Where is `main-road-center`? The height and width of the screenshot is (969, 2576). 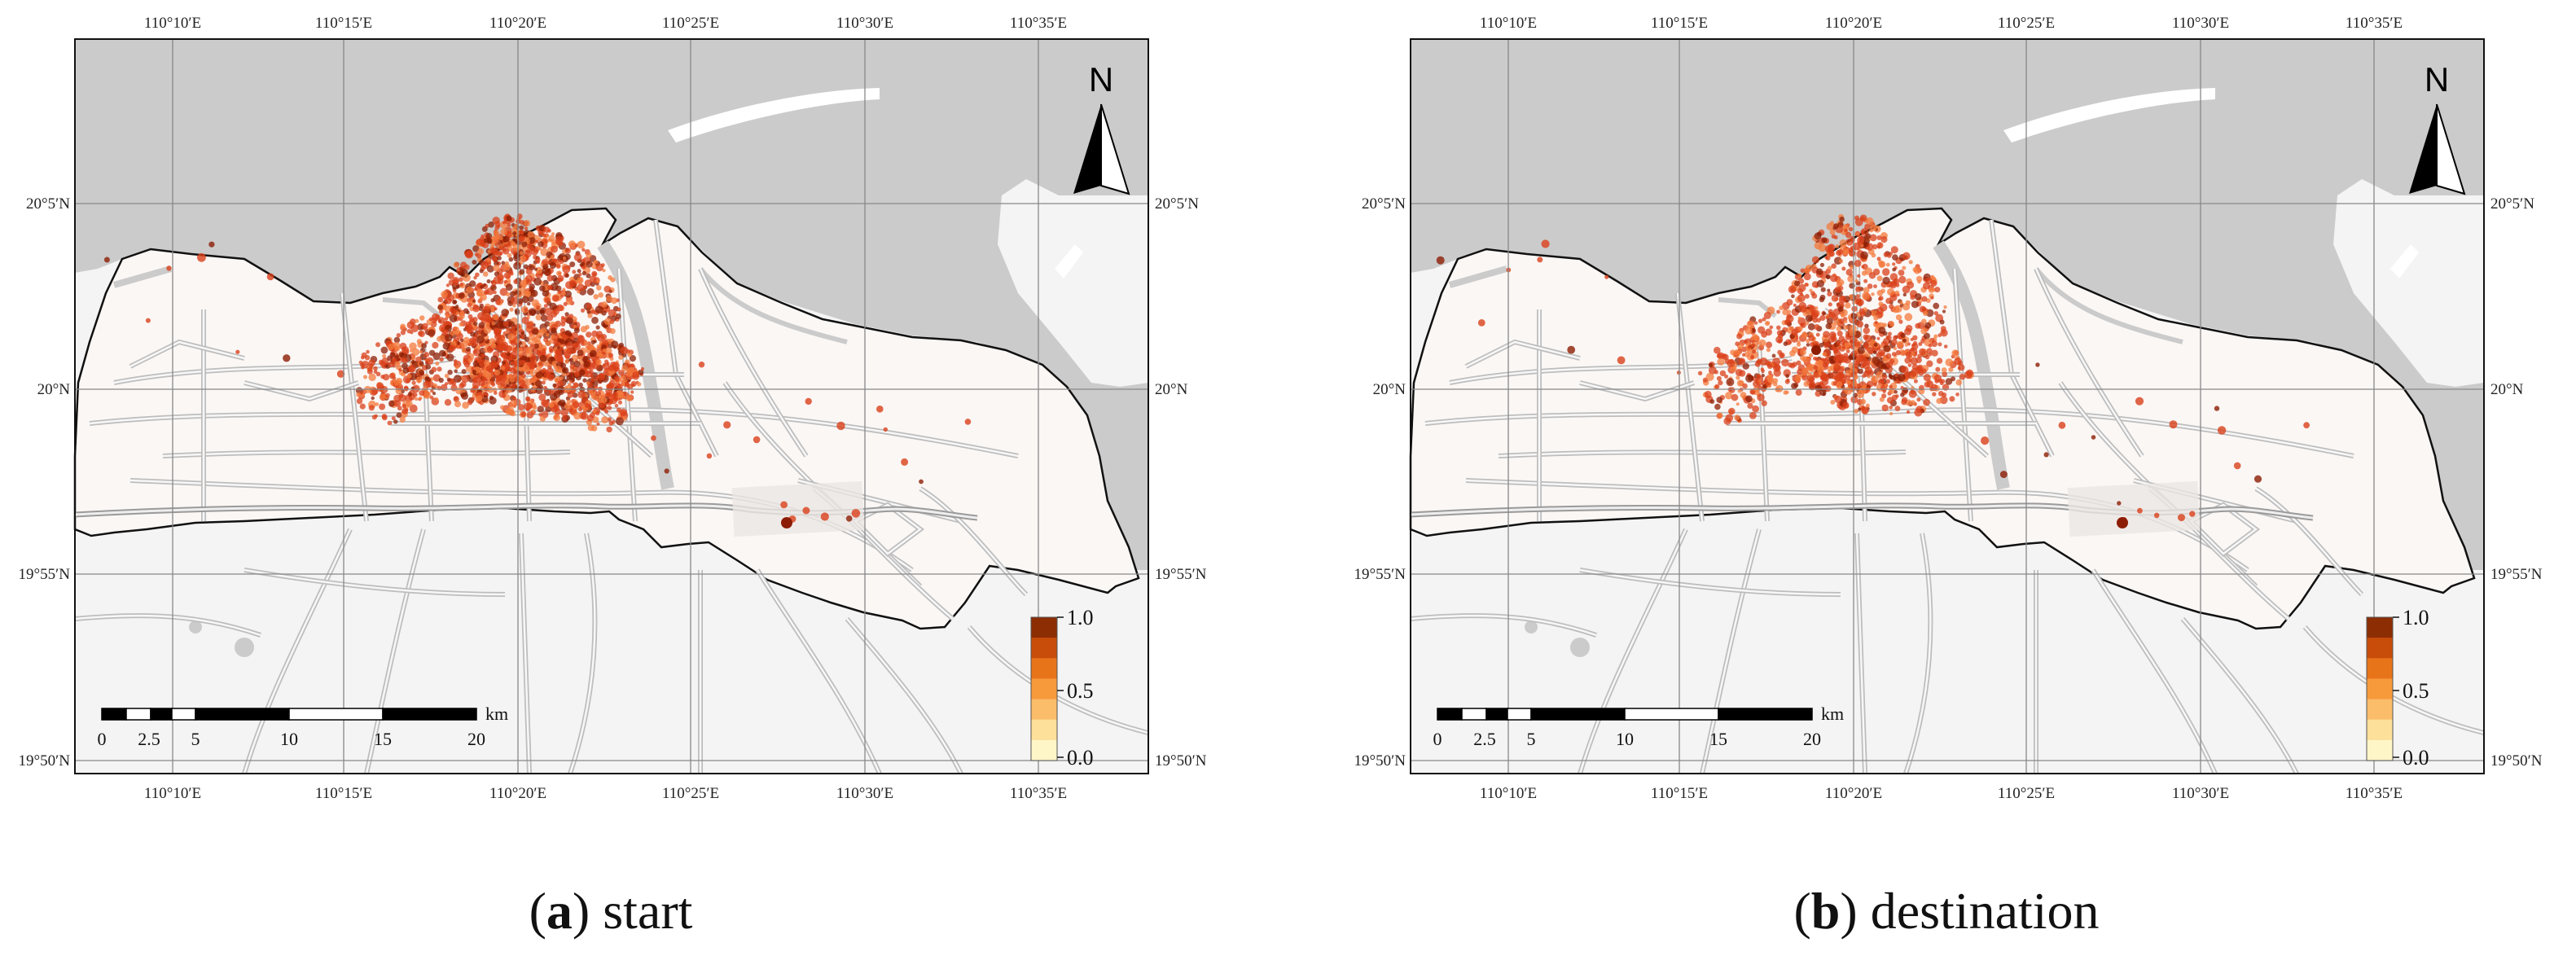
main-road-center is located at coordinates (1862, 512).